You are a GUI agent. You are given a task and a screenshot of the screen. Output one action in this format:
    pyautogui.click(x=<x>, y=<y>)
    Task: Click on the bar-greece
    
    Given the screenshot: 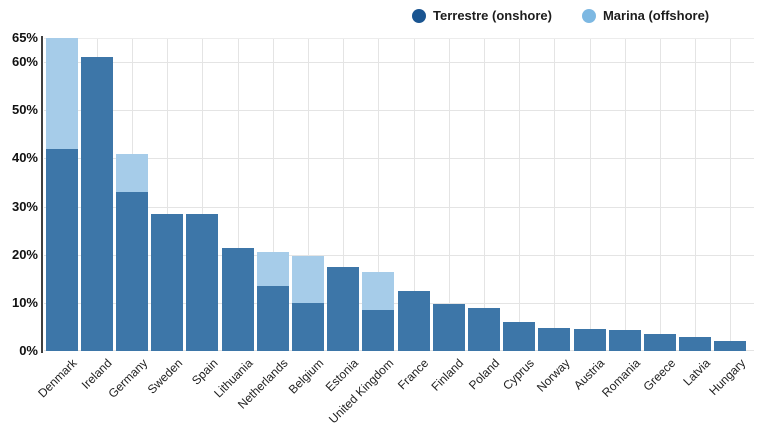 What is the action you would take?
    pyautogui.click(x=660, y=342)
    